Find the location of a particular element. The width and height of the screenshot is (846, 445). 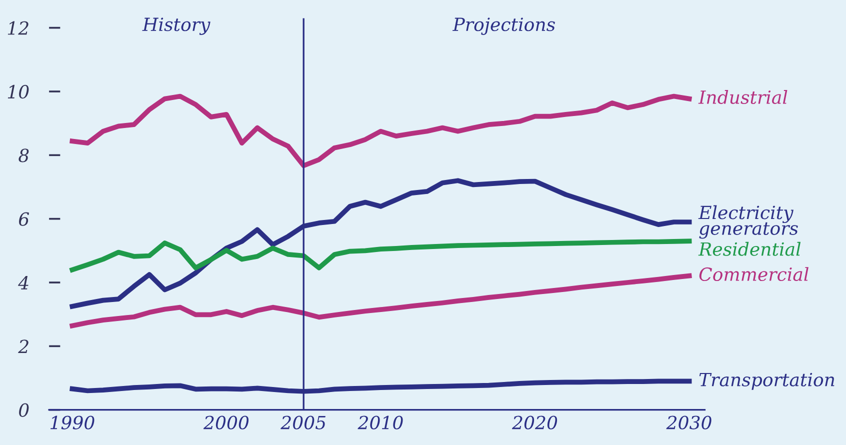

x-tick-label: 2010 is located at coordinates (380, 423).